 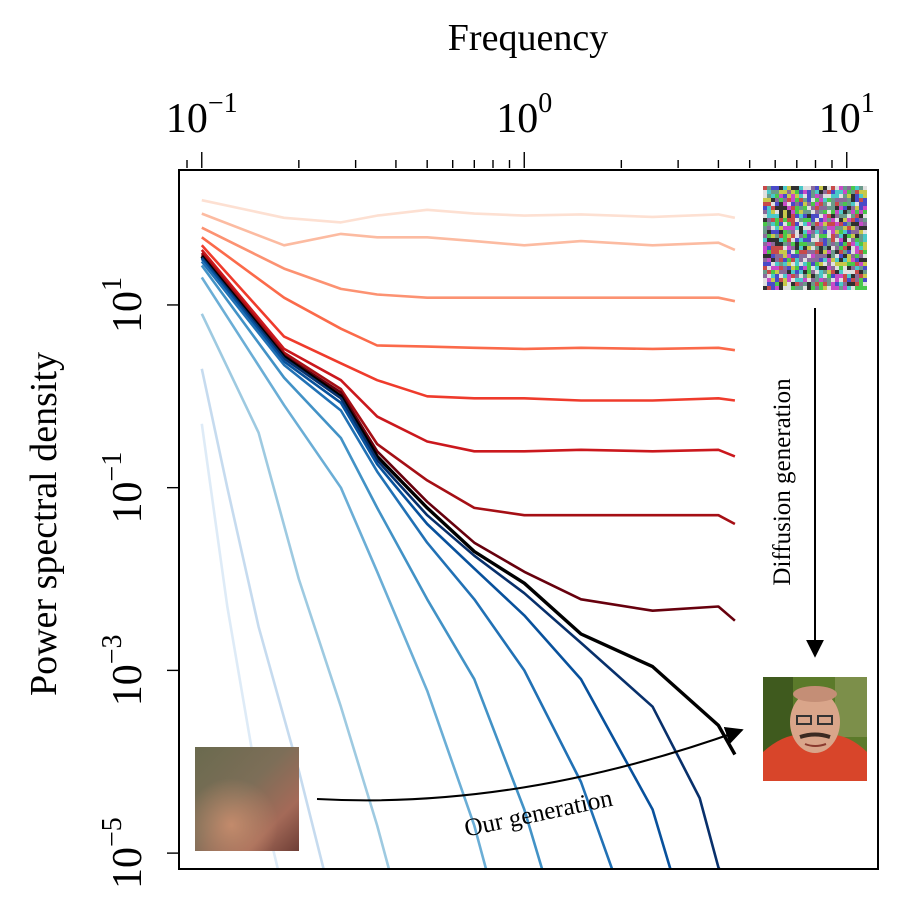 What do you see at coordinates (815, 238) in the screenshot?
I see `noise-image` at bounding box center [815, 238].